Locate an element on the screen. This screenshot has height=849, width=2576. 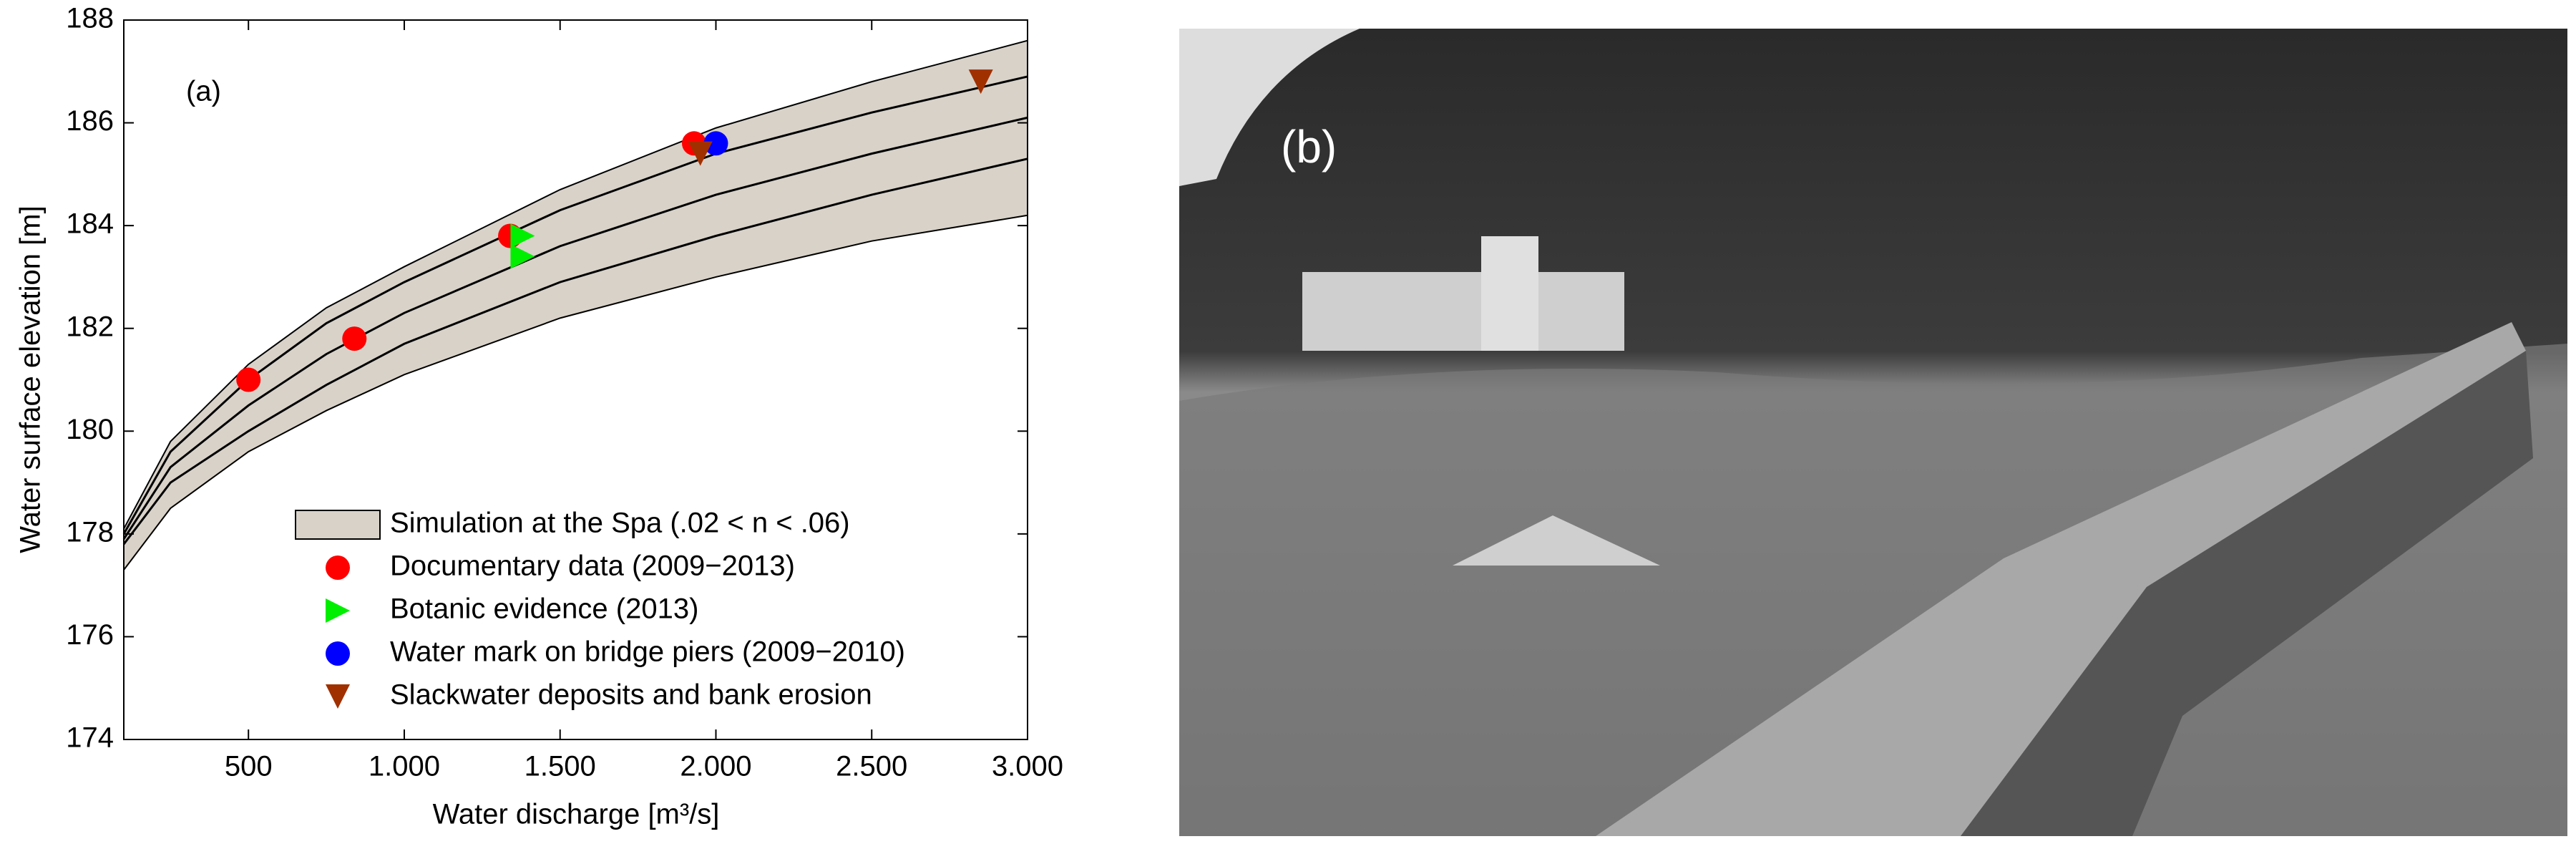
sky is located at coordinates (1269, 107).